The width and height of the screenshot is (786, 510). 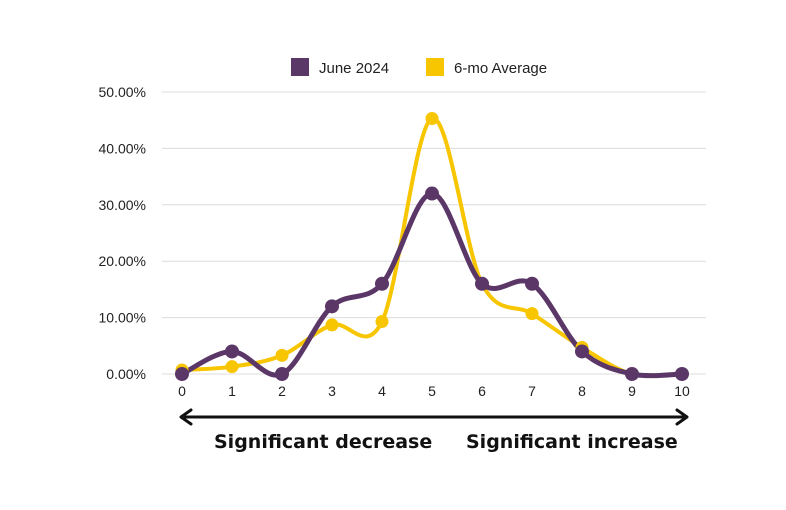 I want to click on x-tick-label-8: 8, so click(x=582, y=391).